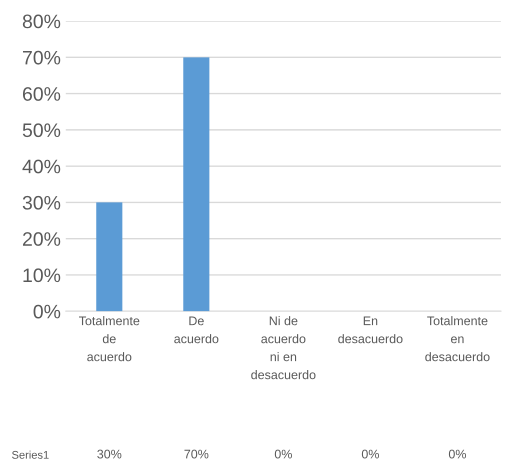  I want to click on text: 30%, so click(109, 454).